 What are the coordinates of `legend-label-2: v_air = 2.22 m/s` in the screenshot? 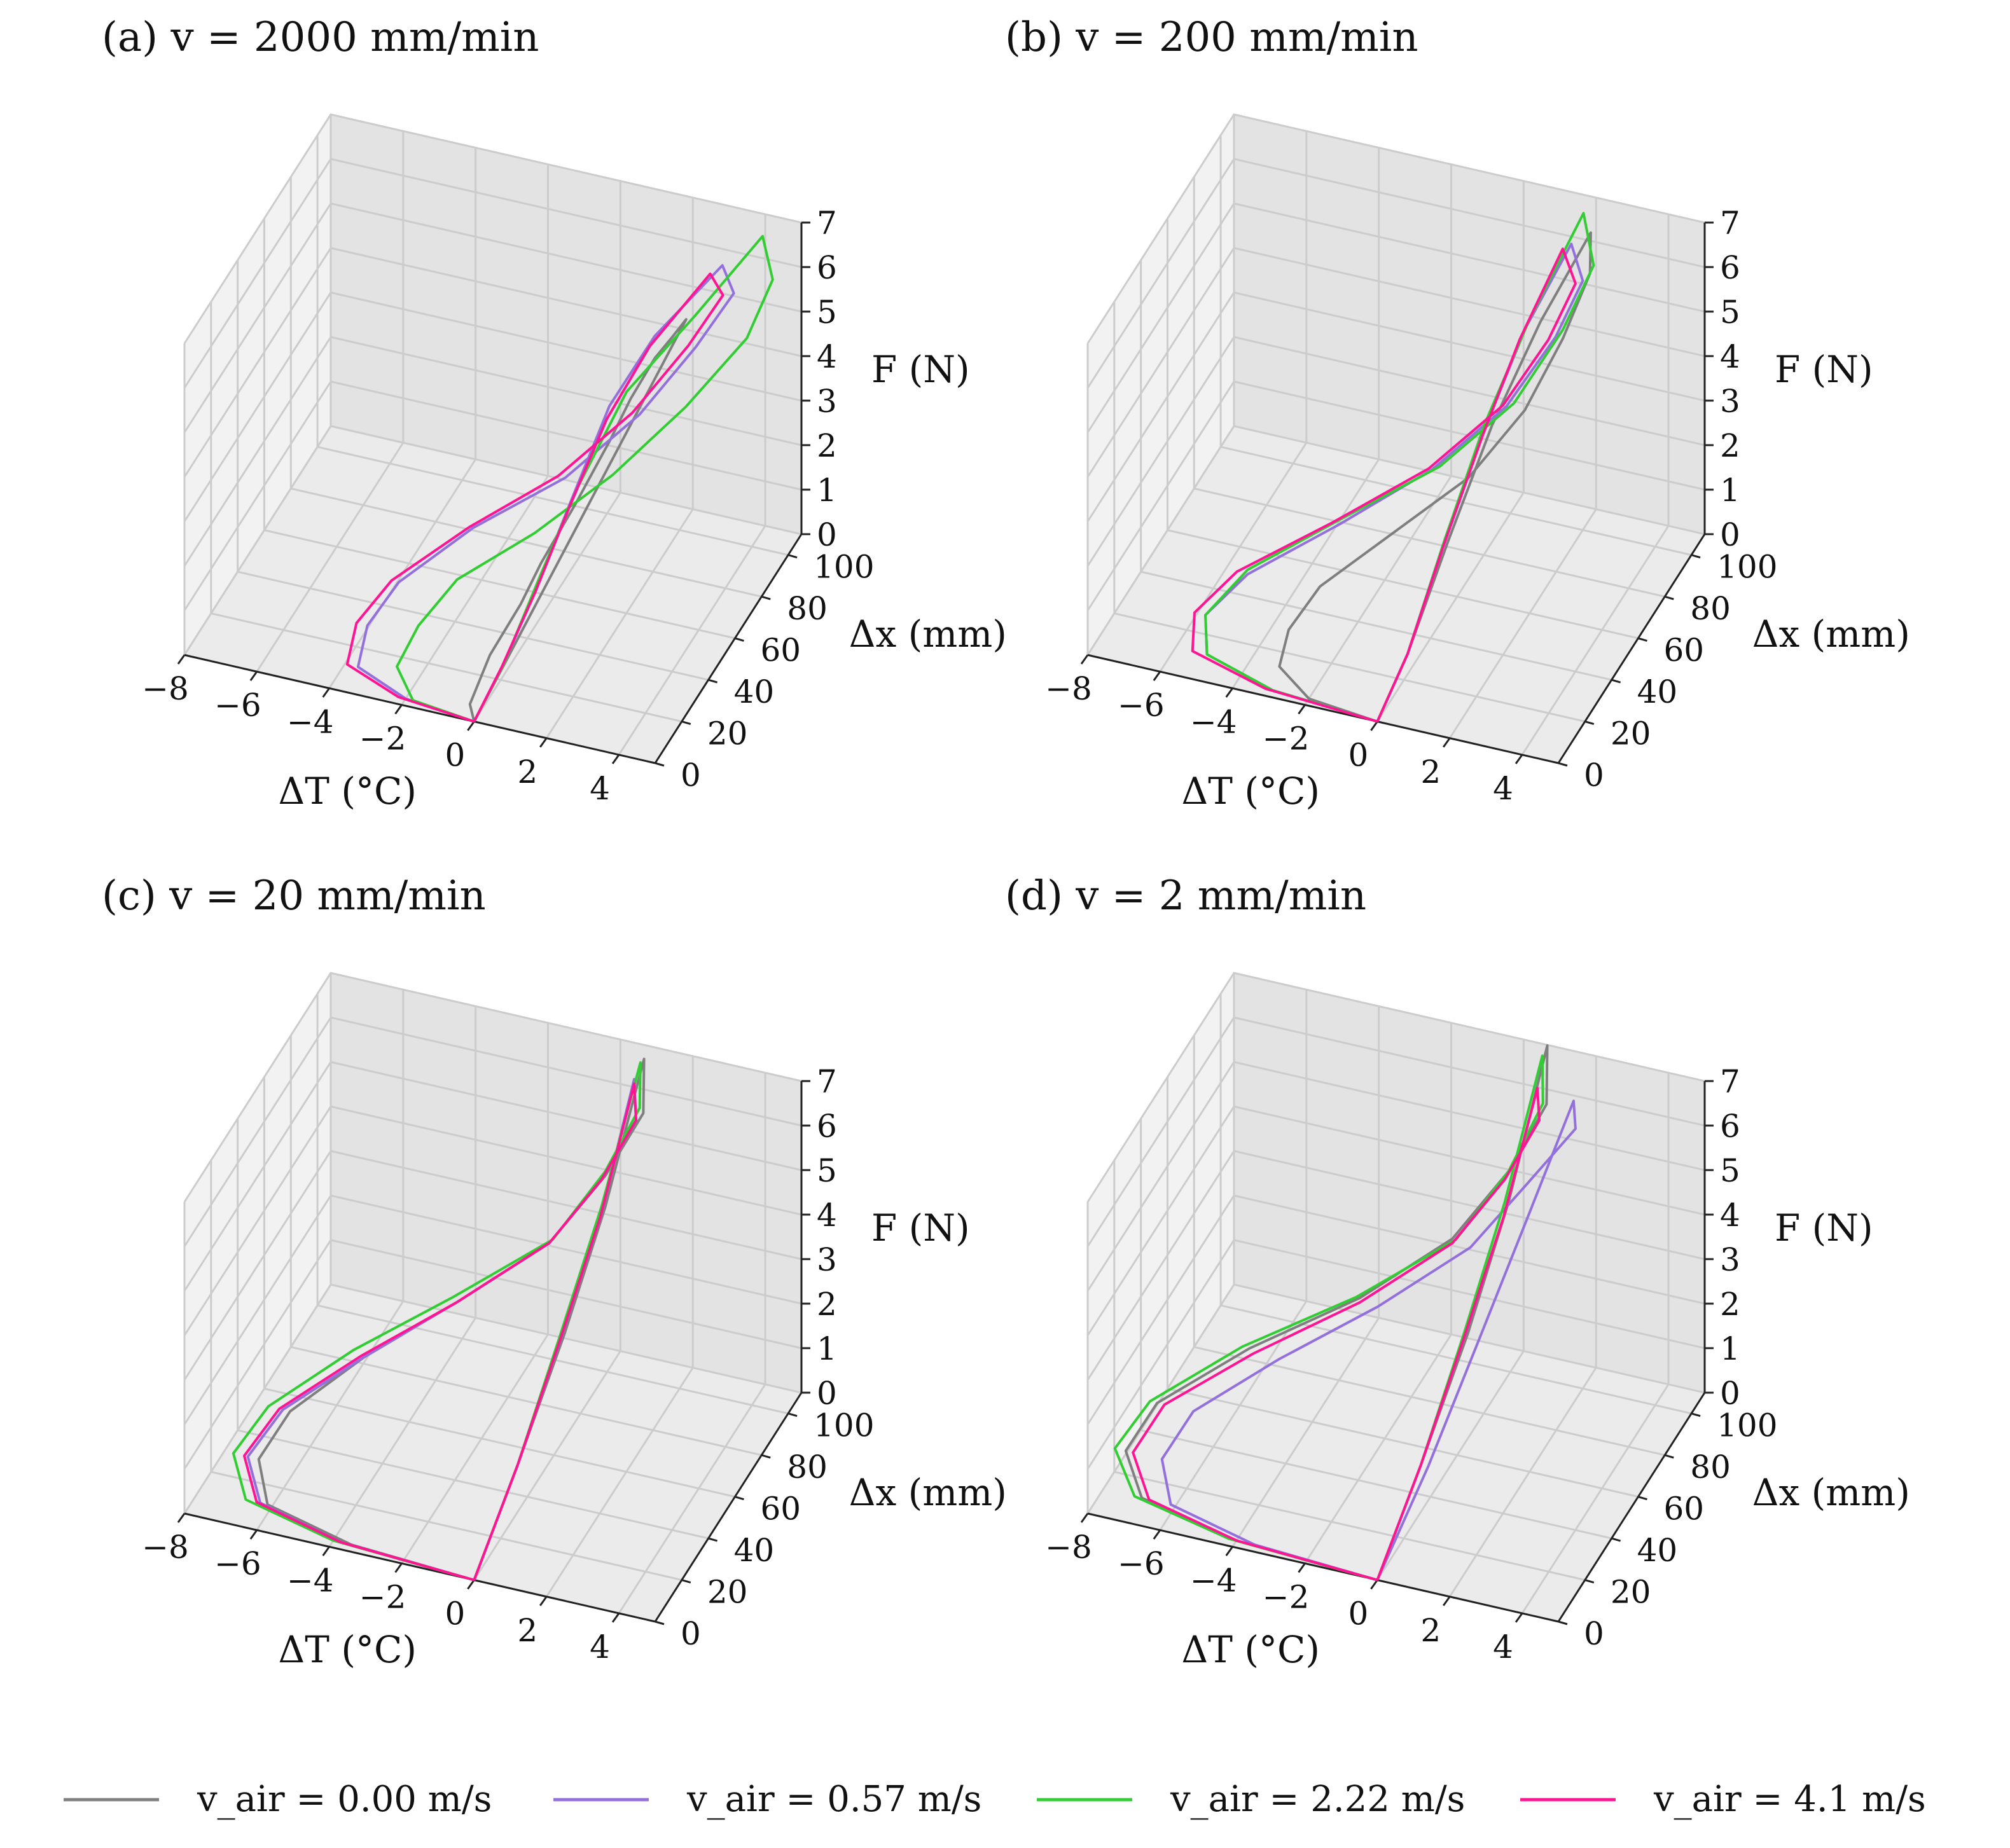 It's located at (1317, 1799).